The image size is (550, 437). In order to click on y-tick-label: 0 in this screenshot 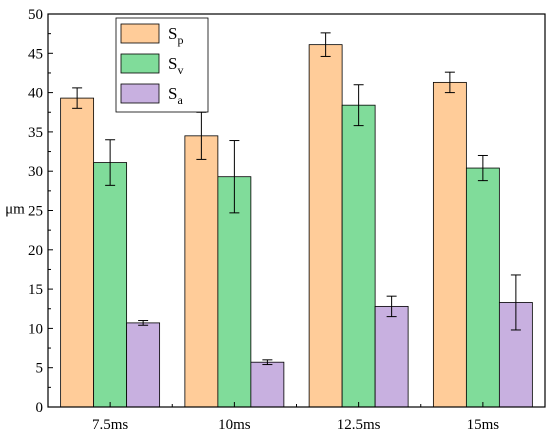, I will do `click(40, 408)`.